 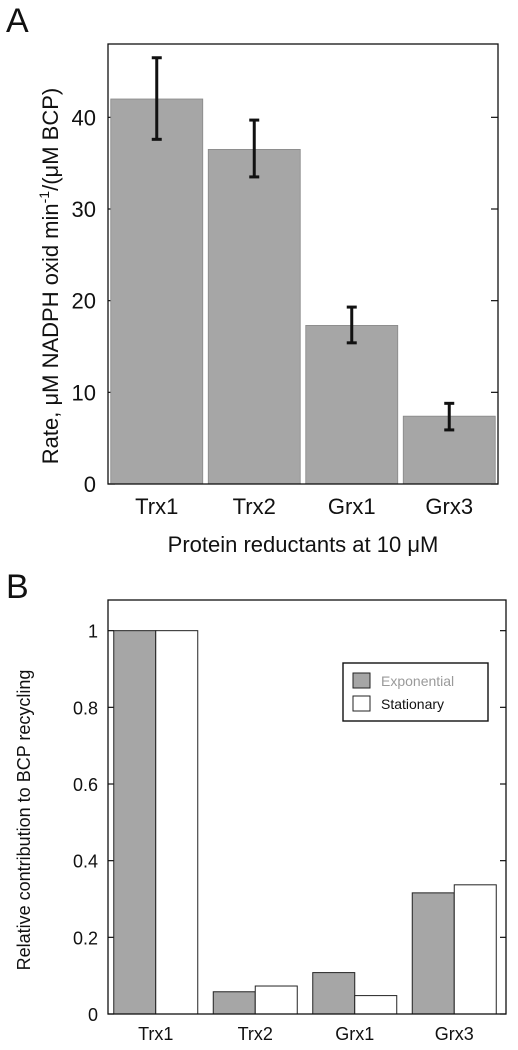 What do you see at coordinates (254, 506) in the screenshot?
I see `panel-a-x-tick-label-trx2: Trx2` at bounding box center [254, 506].